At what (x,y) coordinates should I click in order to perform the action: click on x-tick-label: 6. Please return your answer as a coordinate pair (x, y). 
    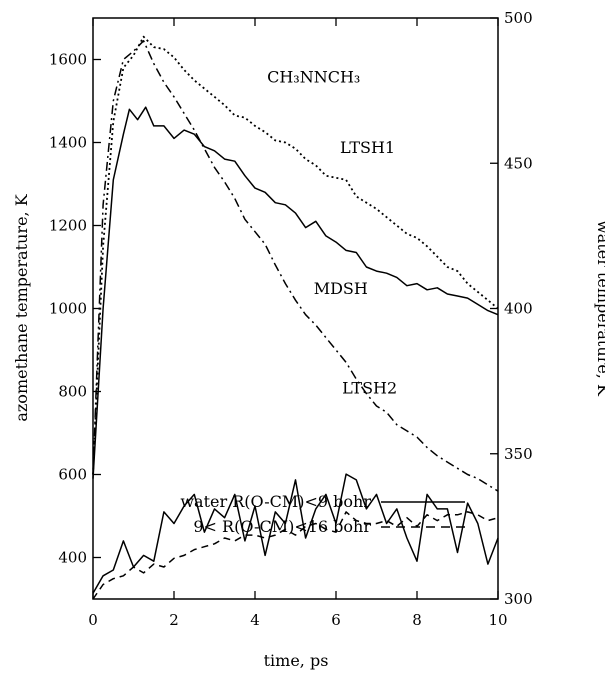
    Looking at the image, I should click on (336, 620).